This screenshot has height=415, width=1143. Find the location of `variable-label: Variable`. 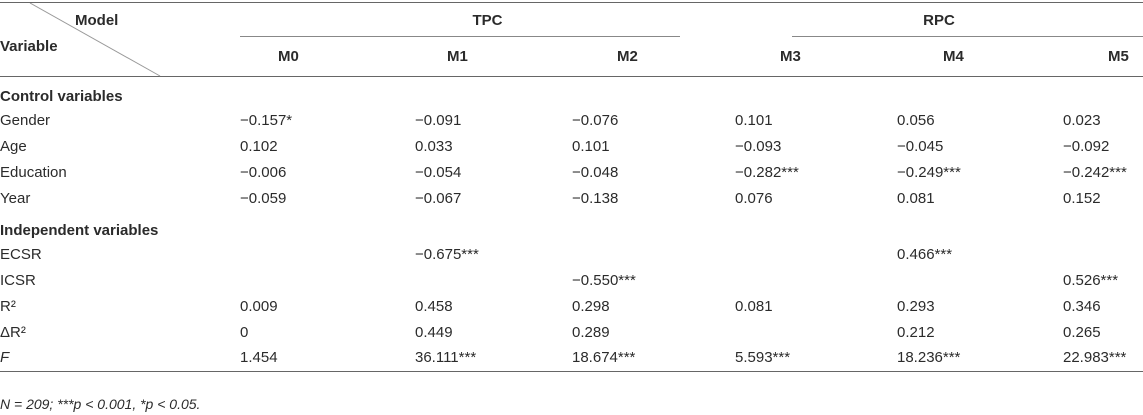

variable-label: Variable is located at coordinates (29, 46).